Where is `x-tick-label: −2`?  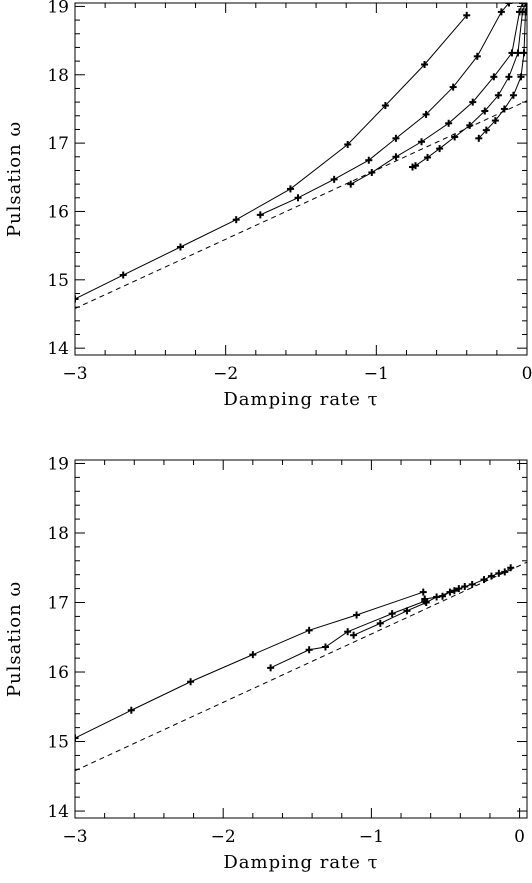 x-tick-label: −2 is located at coordinates (223, 837).